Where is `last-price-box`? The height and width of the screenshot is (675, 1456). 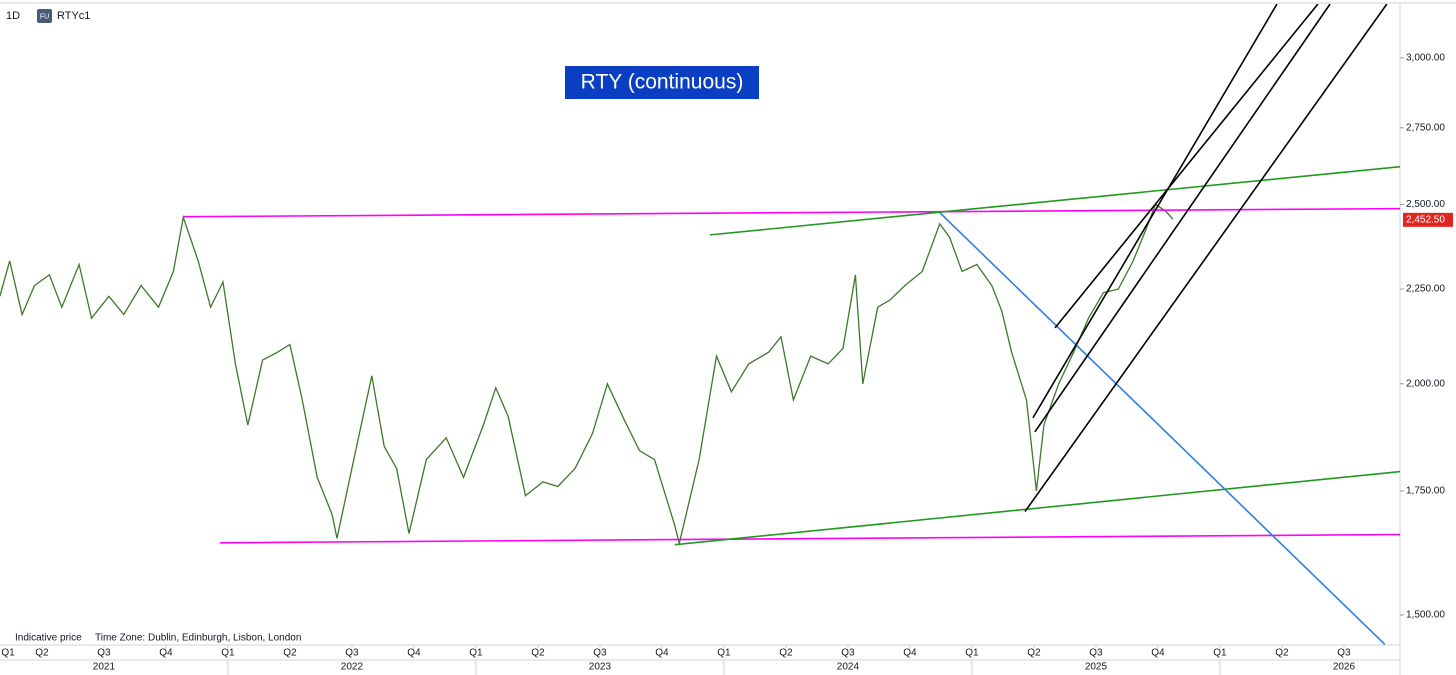 last-price-box is located at coordinates (1428, 219).